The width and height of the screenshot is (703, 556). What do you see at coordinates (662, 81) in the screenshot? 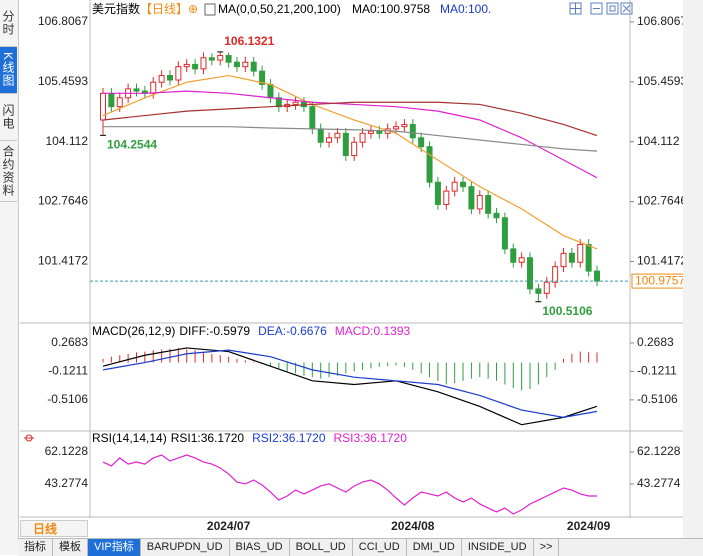
I see `y-tick-label-right: 105.4593` at bounding box center [662, 81].